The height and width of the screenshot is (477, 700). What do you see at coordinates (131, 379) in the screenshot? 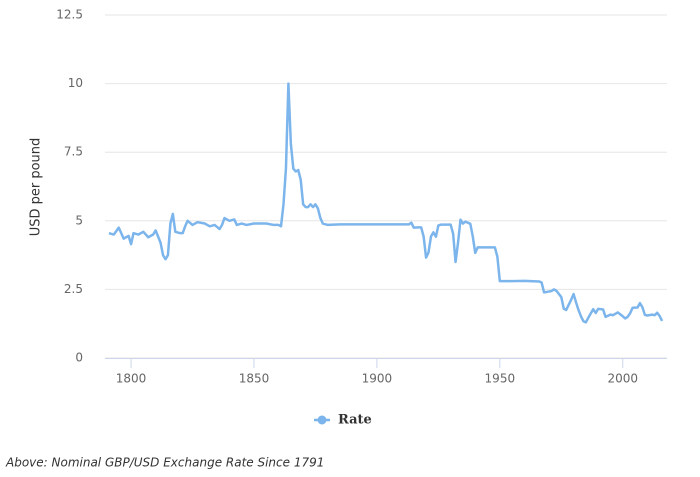
I see `x-tick-label: 1800` at bounding box center [131, 379].